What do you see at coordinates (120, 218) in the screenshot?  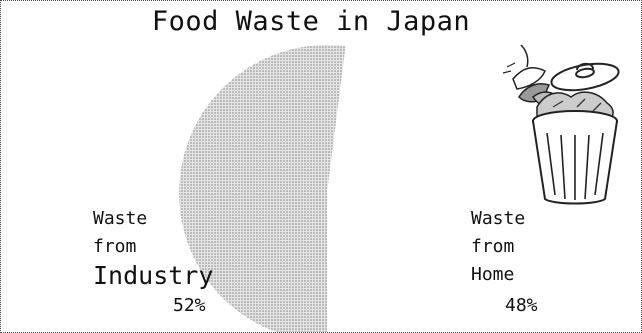 I see `slice-label-industry-line-1: Waste` at bounding box center [120, 218].